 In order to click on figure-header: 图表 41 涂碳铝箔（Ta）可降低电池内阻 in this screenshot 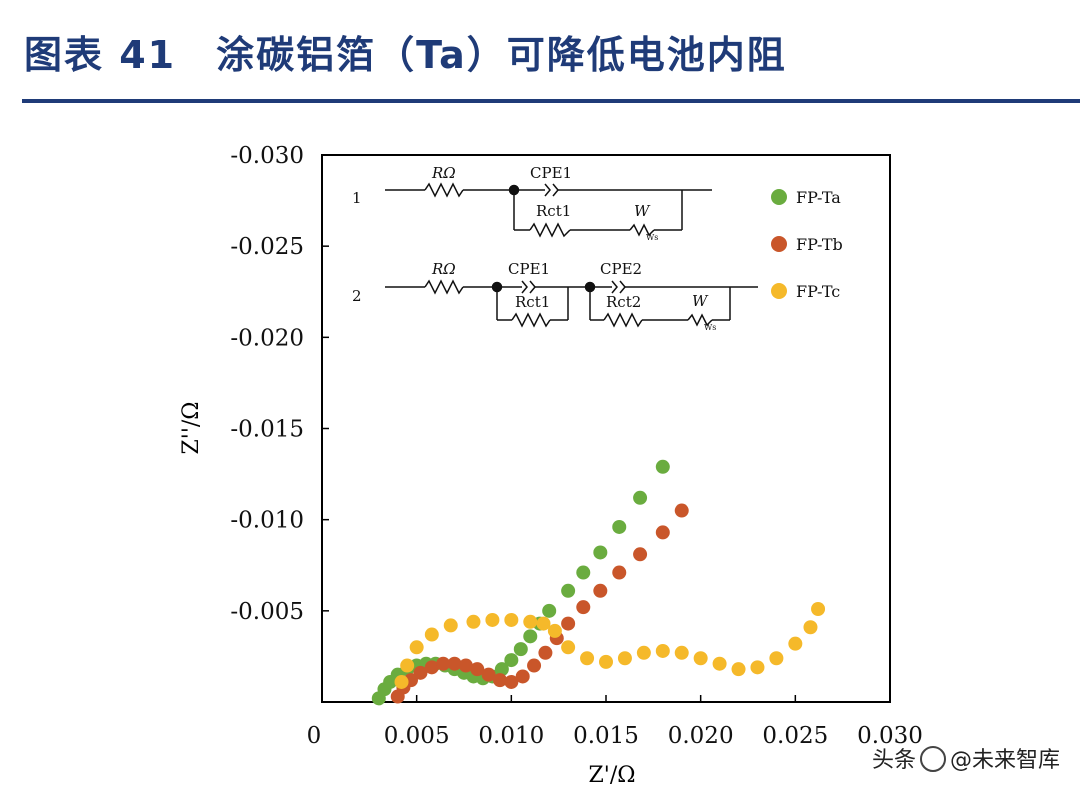, I will do `click(540, 52)`.